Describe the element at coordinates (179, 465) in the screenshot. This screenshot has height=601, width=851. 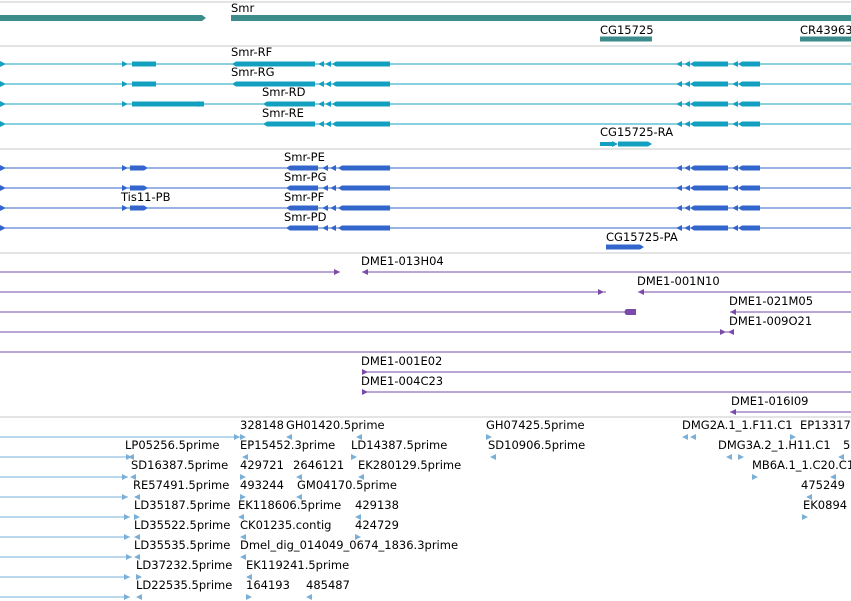
I see `feature-label: SD16387.5prime` at that location.